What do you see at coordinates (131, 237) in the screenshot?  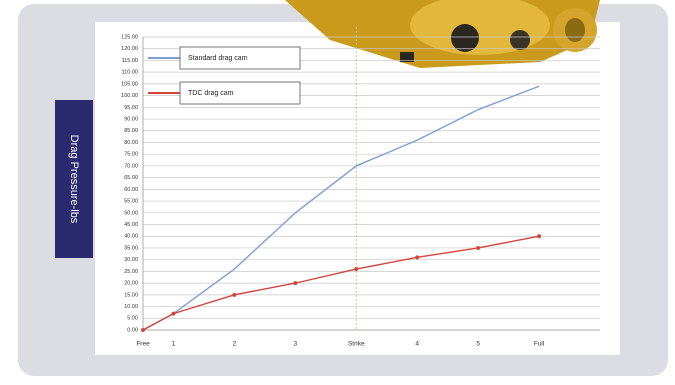 I see `y-tick-label: 40.00` at bounding box center [131, 237].